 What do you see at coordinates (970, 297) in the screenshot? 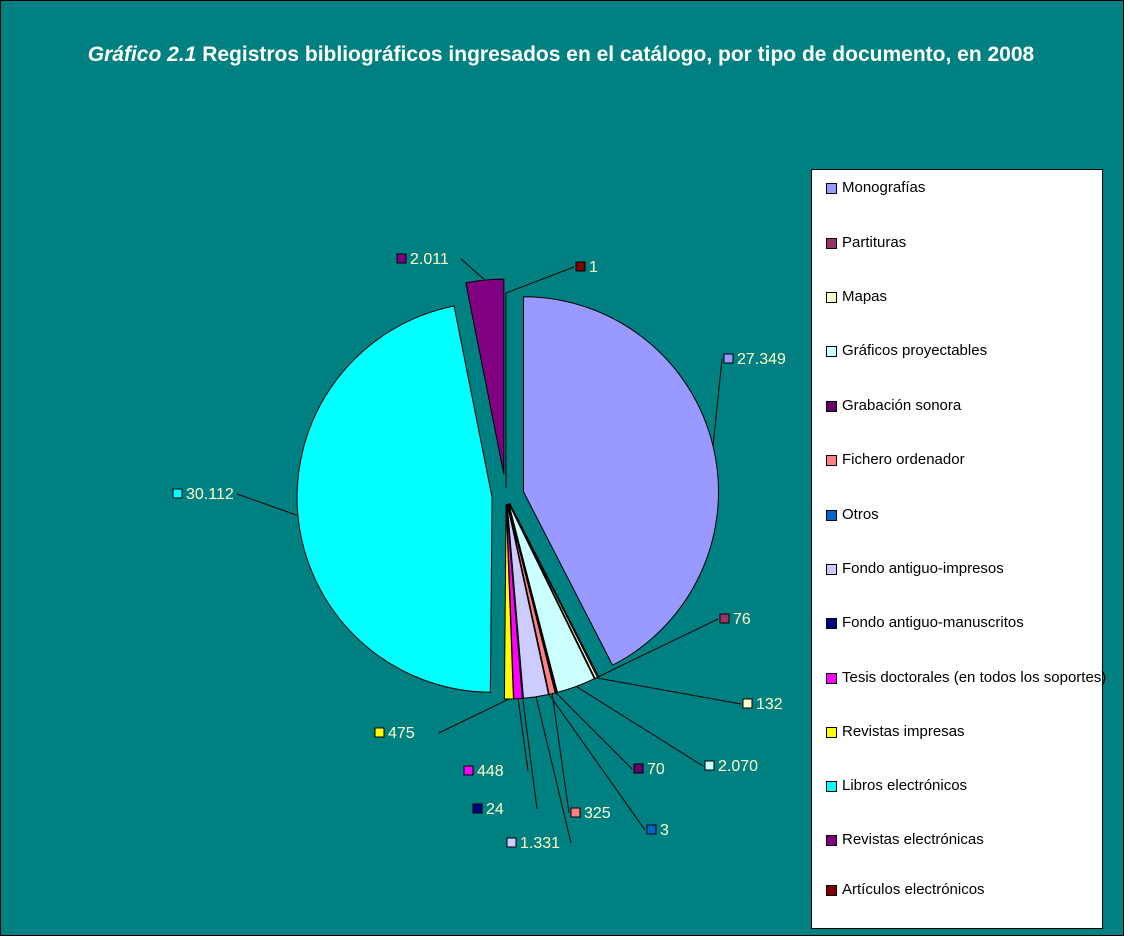
I see `legend-item: Mapas` at bounding box center [970, 297].